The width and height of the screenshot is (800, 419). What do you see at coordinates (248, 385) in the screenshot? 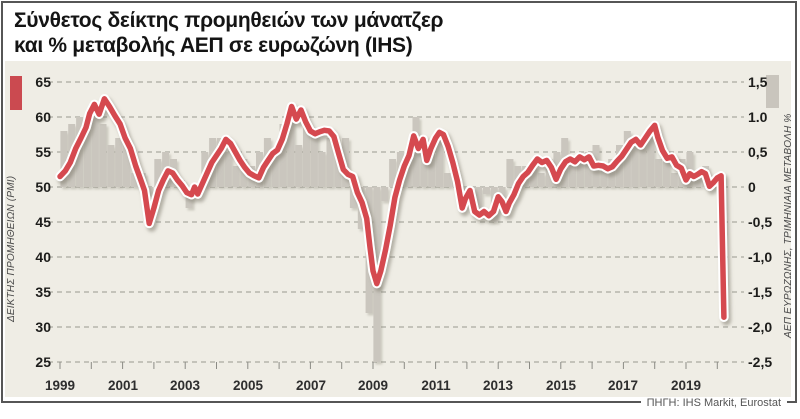
I see `x-axis-label: 2005` at bounding box center [248, 385].